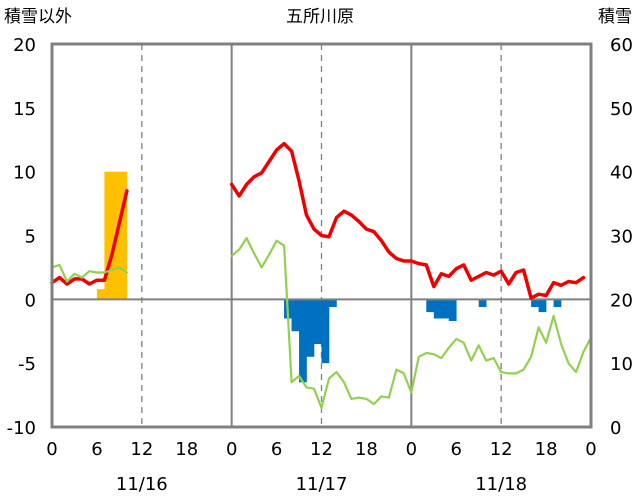 This screenshot has height=501, width=636. Describe the element at coordinates (30, 300) in the screenshot. I see `left-ytick-label: 0` at that location.